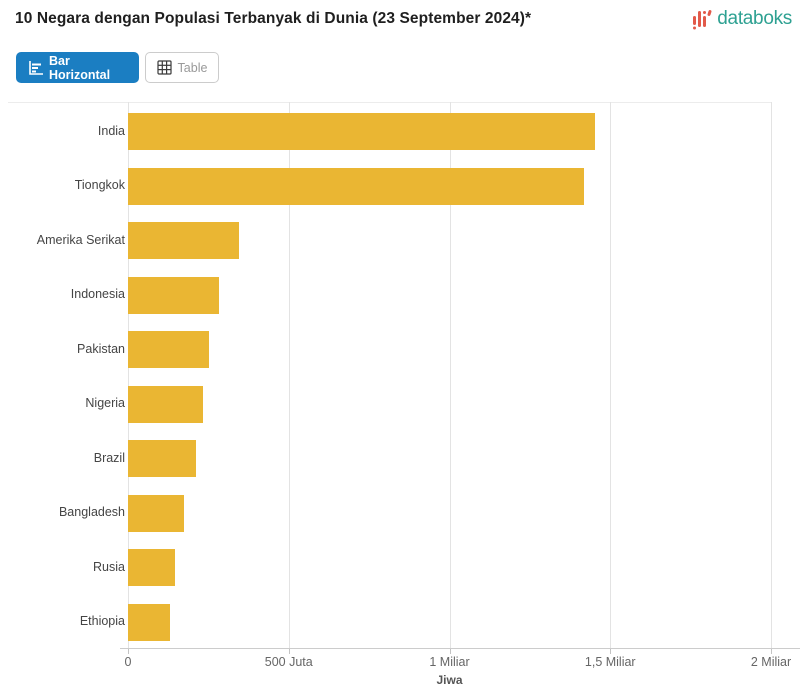 This screenshot has width=800, height=698. What do you see at coordinates (36, 67) in the screenshot?
I see `bar-horizontal-icon` at bounding box center [36, 67].